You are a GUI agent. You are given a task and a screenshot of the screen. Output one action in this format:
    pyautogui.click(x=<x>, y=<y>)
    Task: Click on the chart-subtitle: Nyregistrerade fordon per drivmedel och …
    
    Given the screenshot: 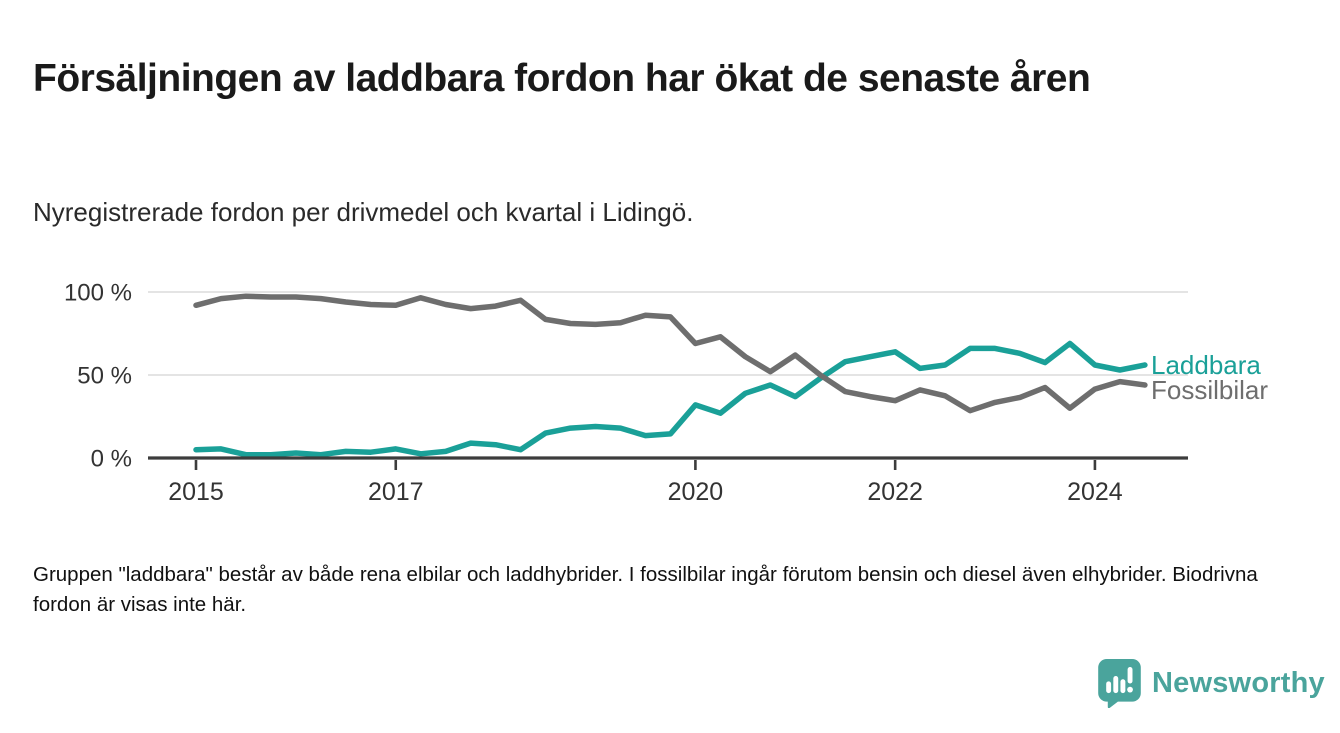 What is the action you would take?
    pyautogui.click(x=363, y=212)
    